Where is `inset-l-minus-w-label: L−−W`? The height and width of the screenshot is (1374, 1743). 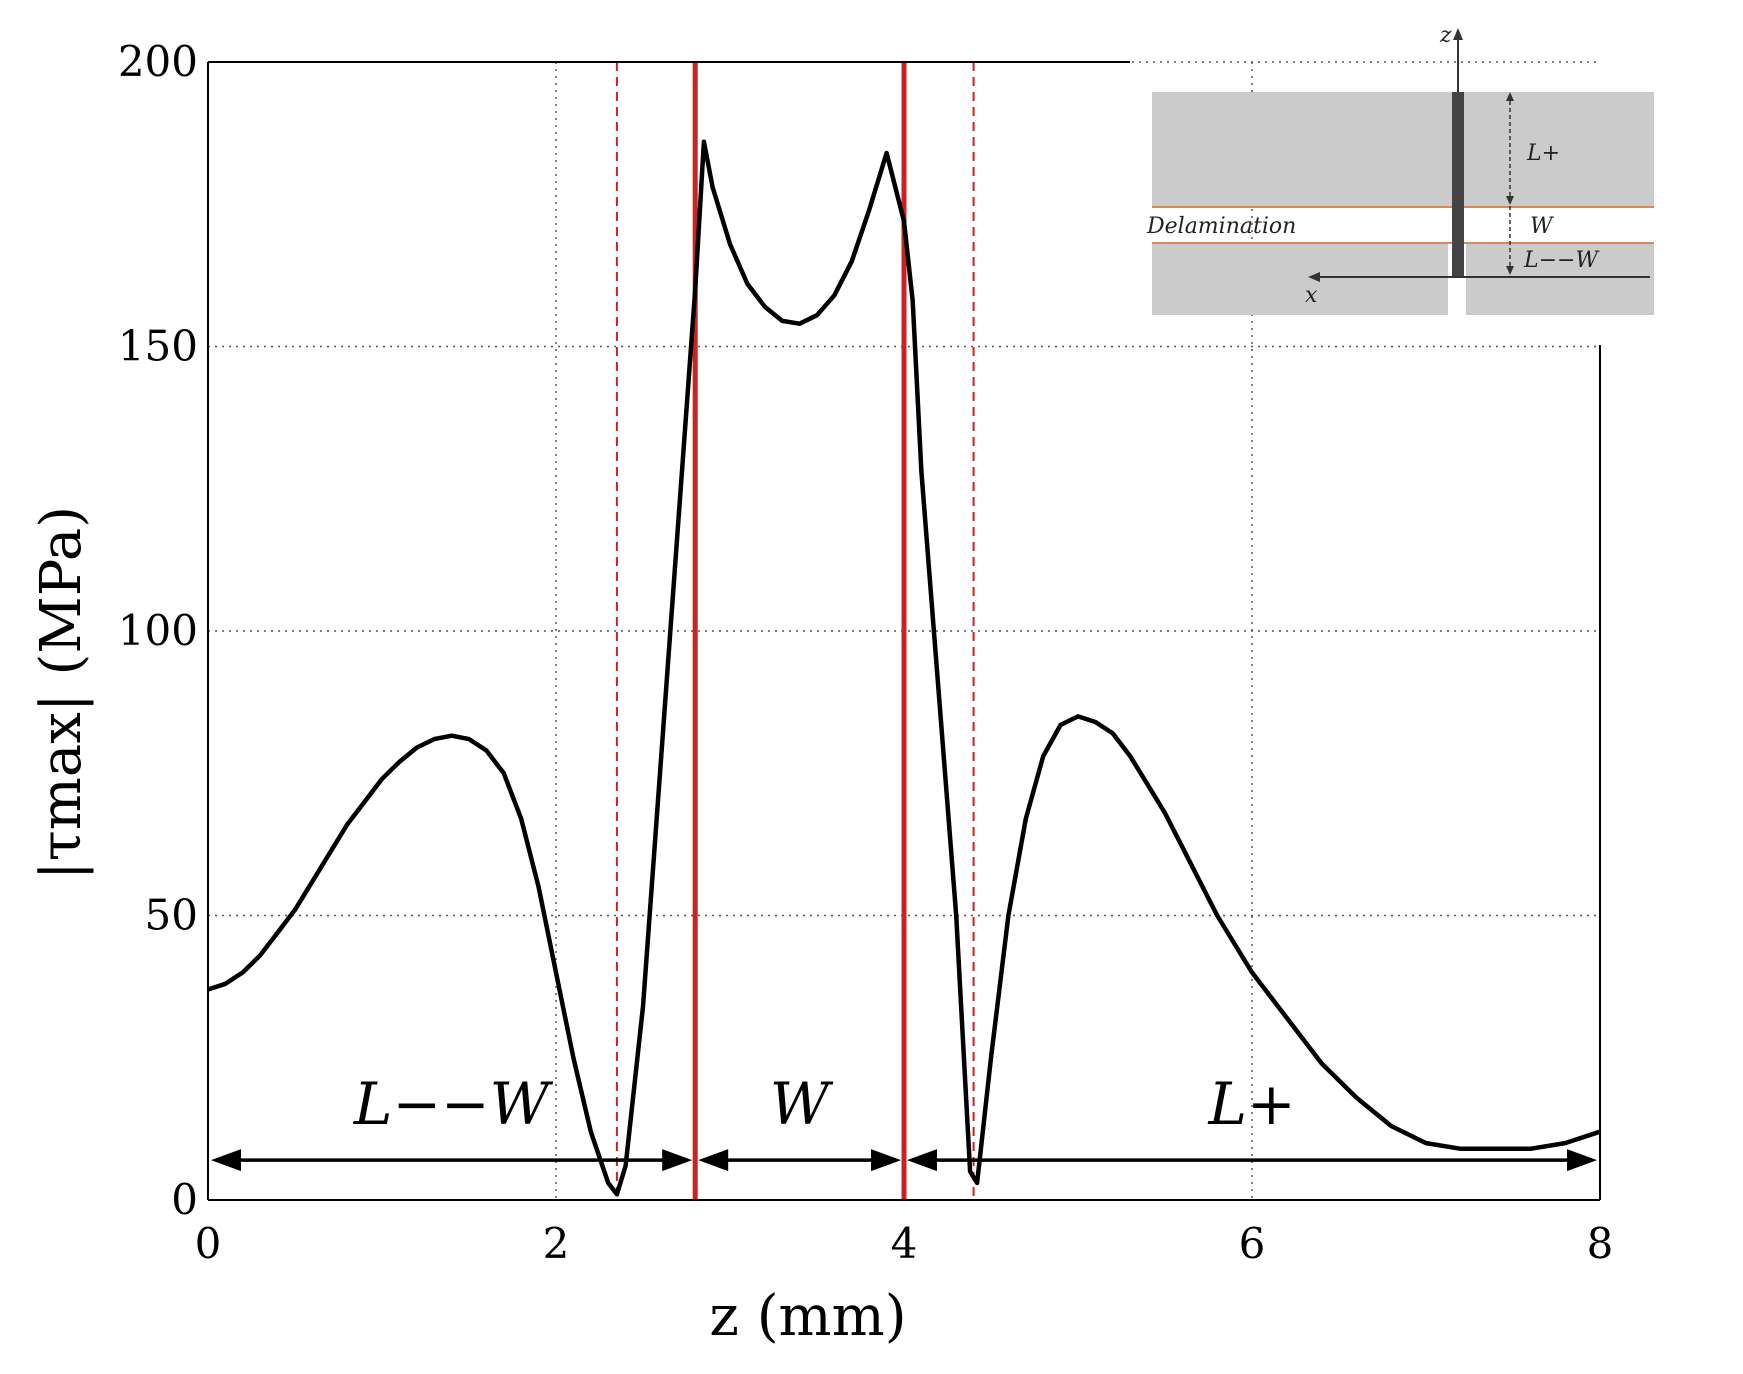
inset-l-minus-w-label: L−−W is located at coordinates (1561, 260).